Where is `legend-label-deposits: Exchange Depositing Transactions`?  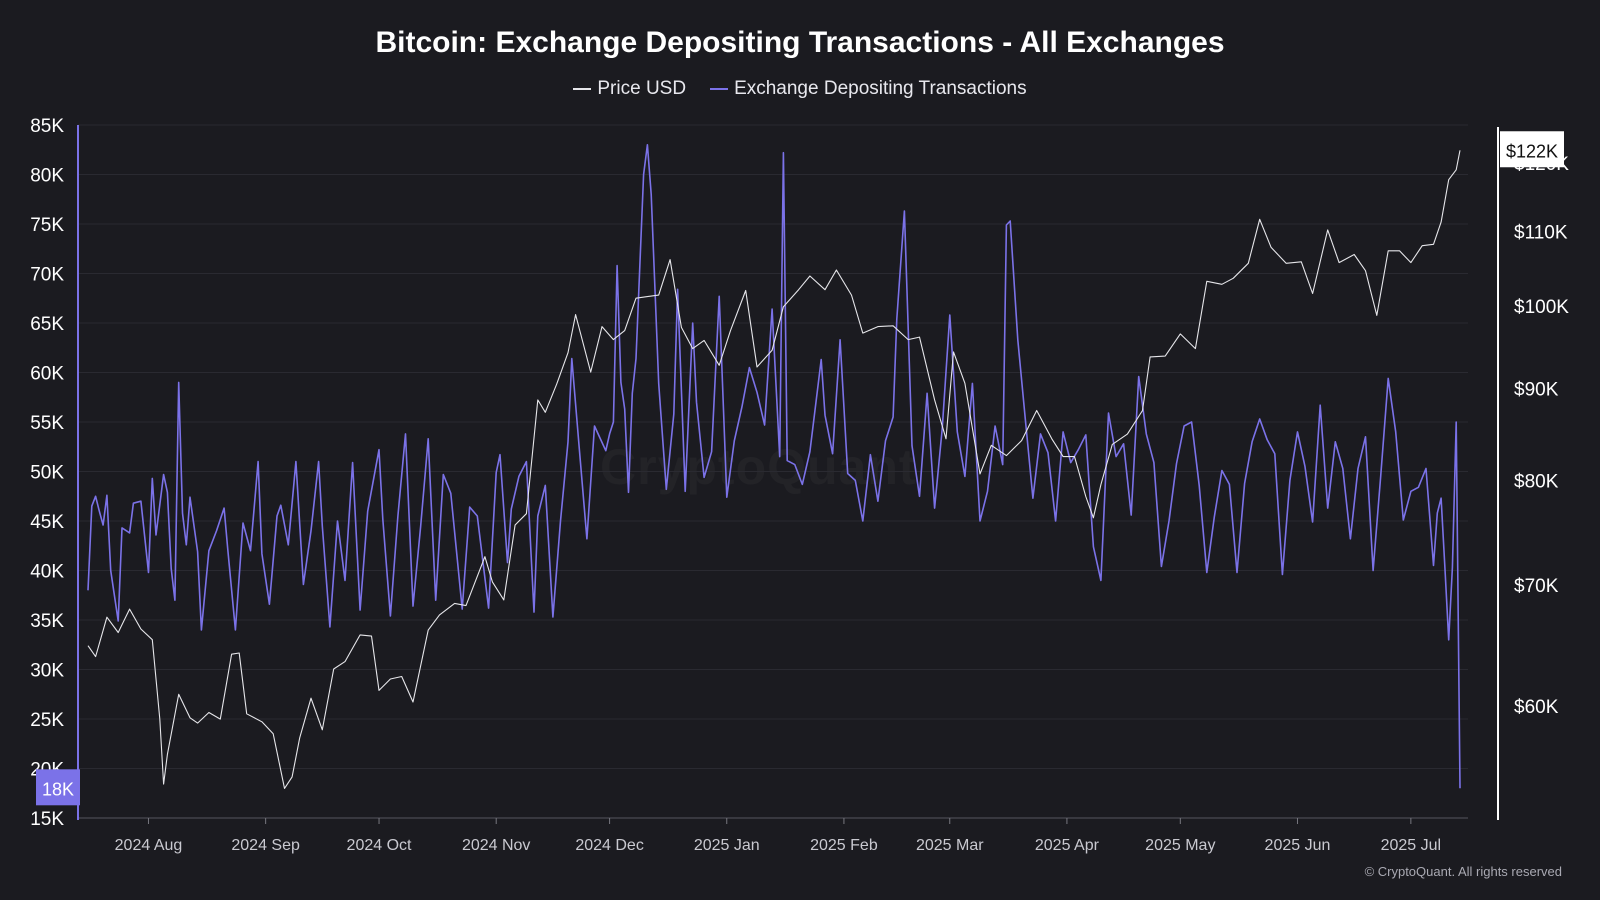
legend-label-deposits: Exchange Depositing Transactions is located at coordinates (880, 88).